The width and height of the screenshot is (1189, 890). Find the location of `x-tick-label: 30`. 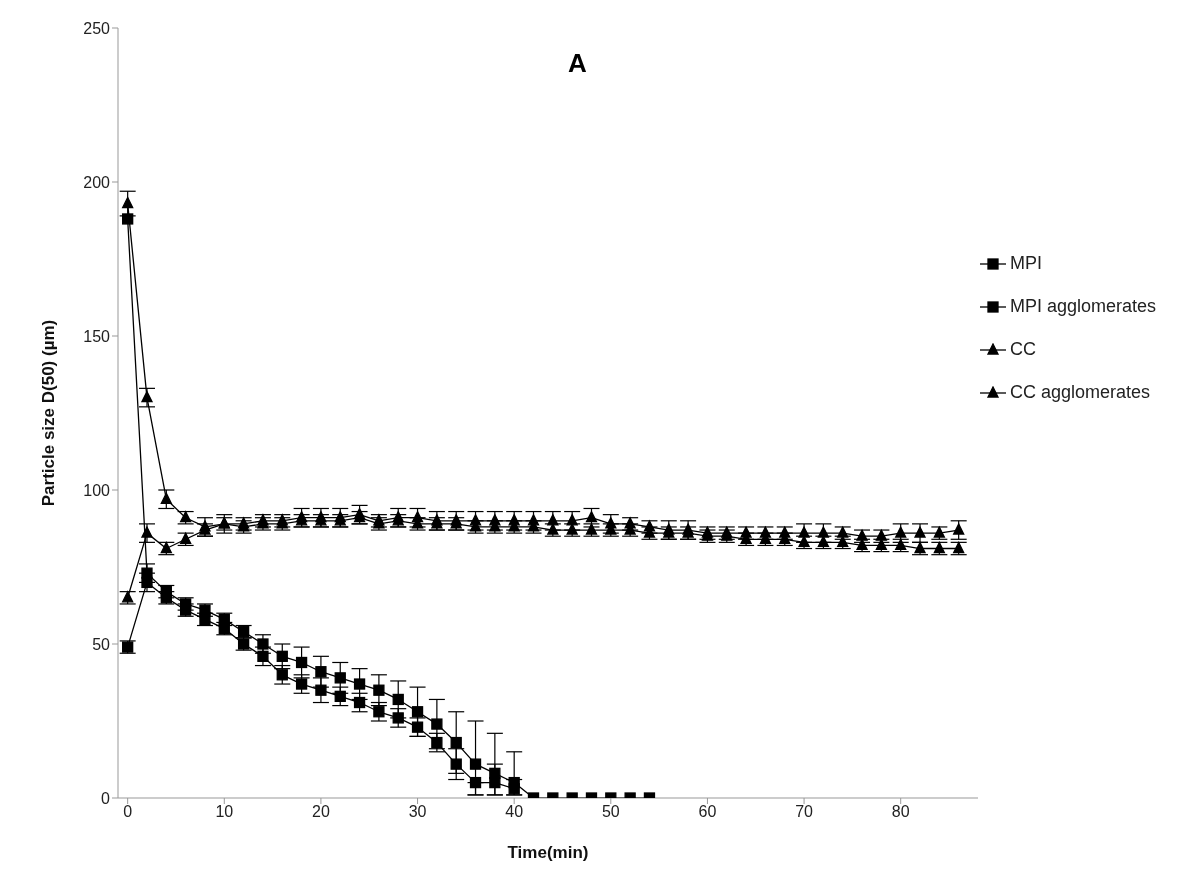

x-tick-label: 30 is located at coordinates (417, 812).